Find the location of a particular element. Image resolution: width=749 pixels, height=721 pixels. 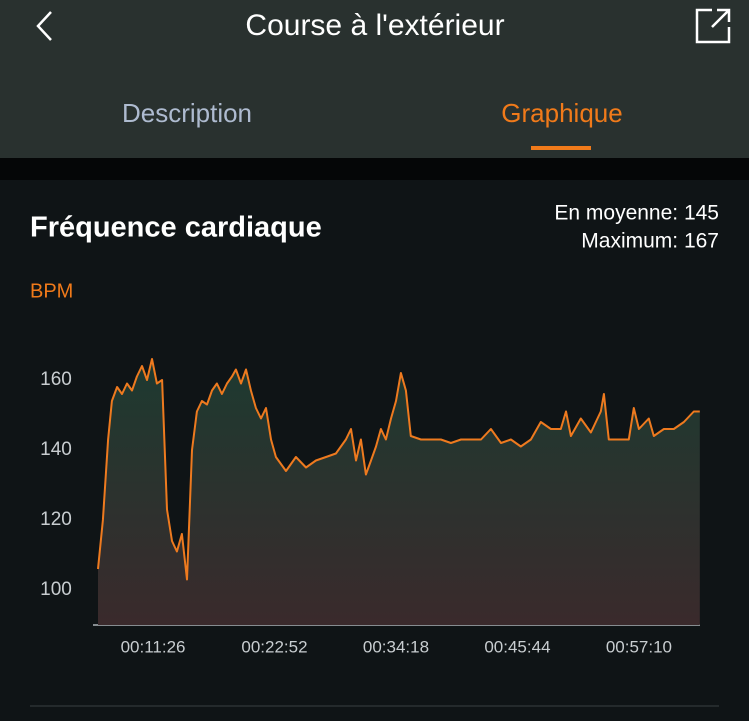

share-button is located at coordinates (713, 26).